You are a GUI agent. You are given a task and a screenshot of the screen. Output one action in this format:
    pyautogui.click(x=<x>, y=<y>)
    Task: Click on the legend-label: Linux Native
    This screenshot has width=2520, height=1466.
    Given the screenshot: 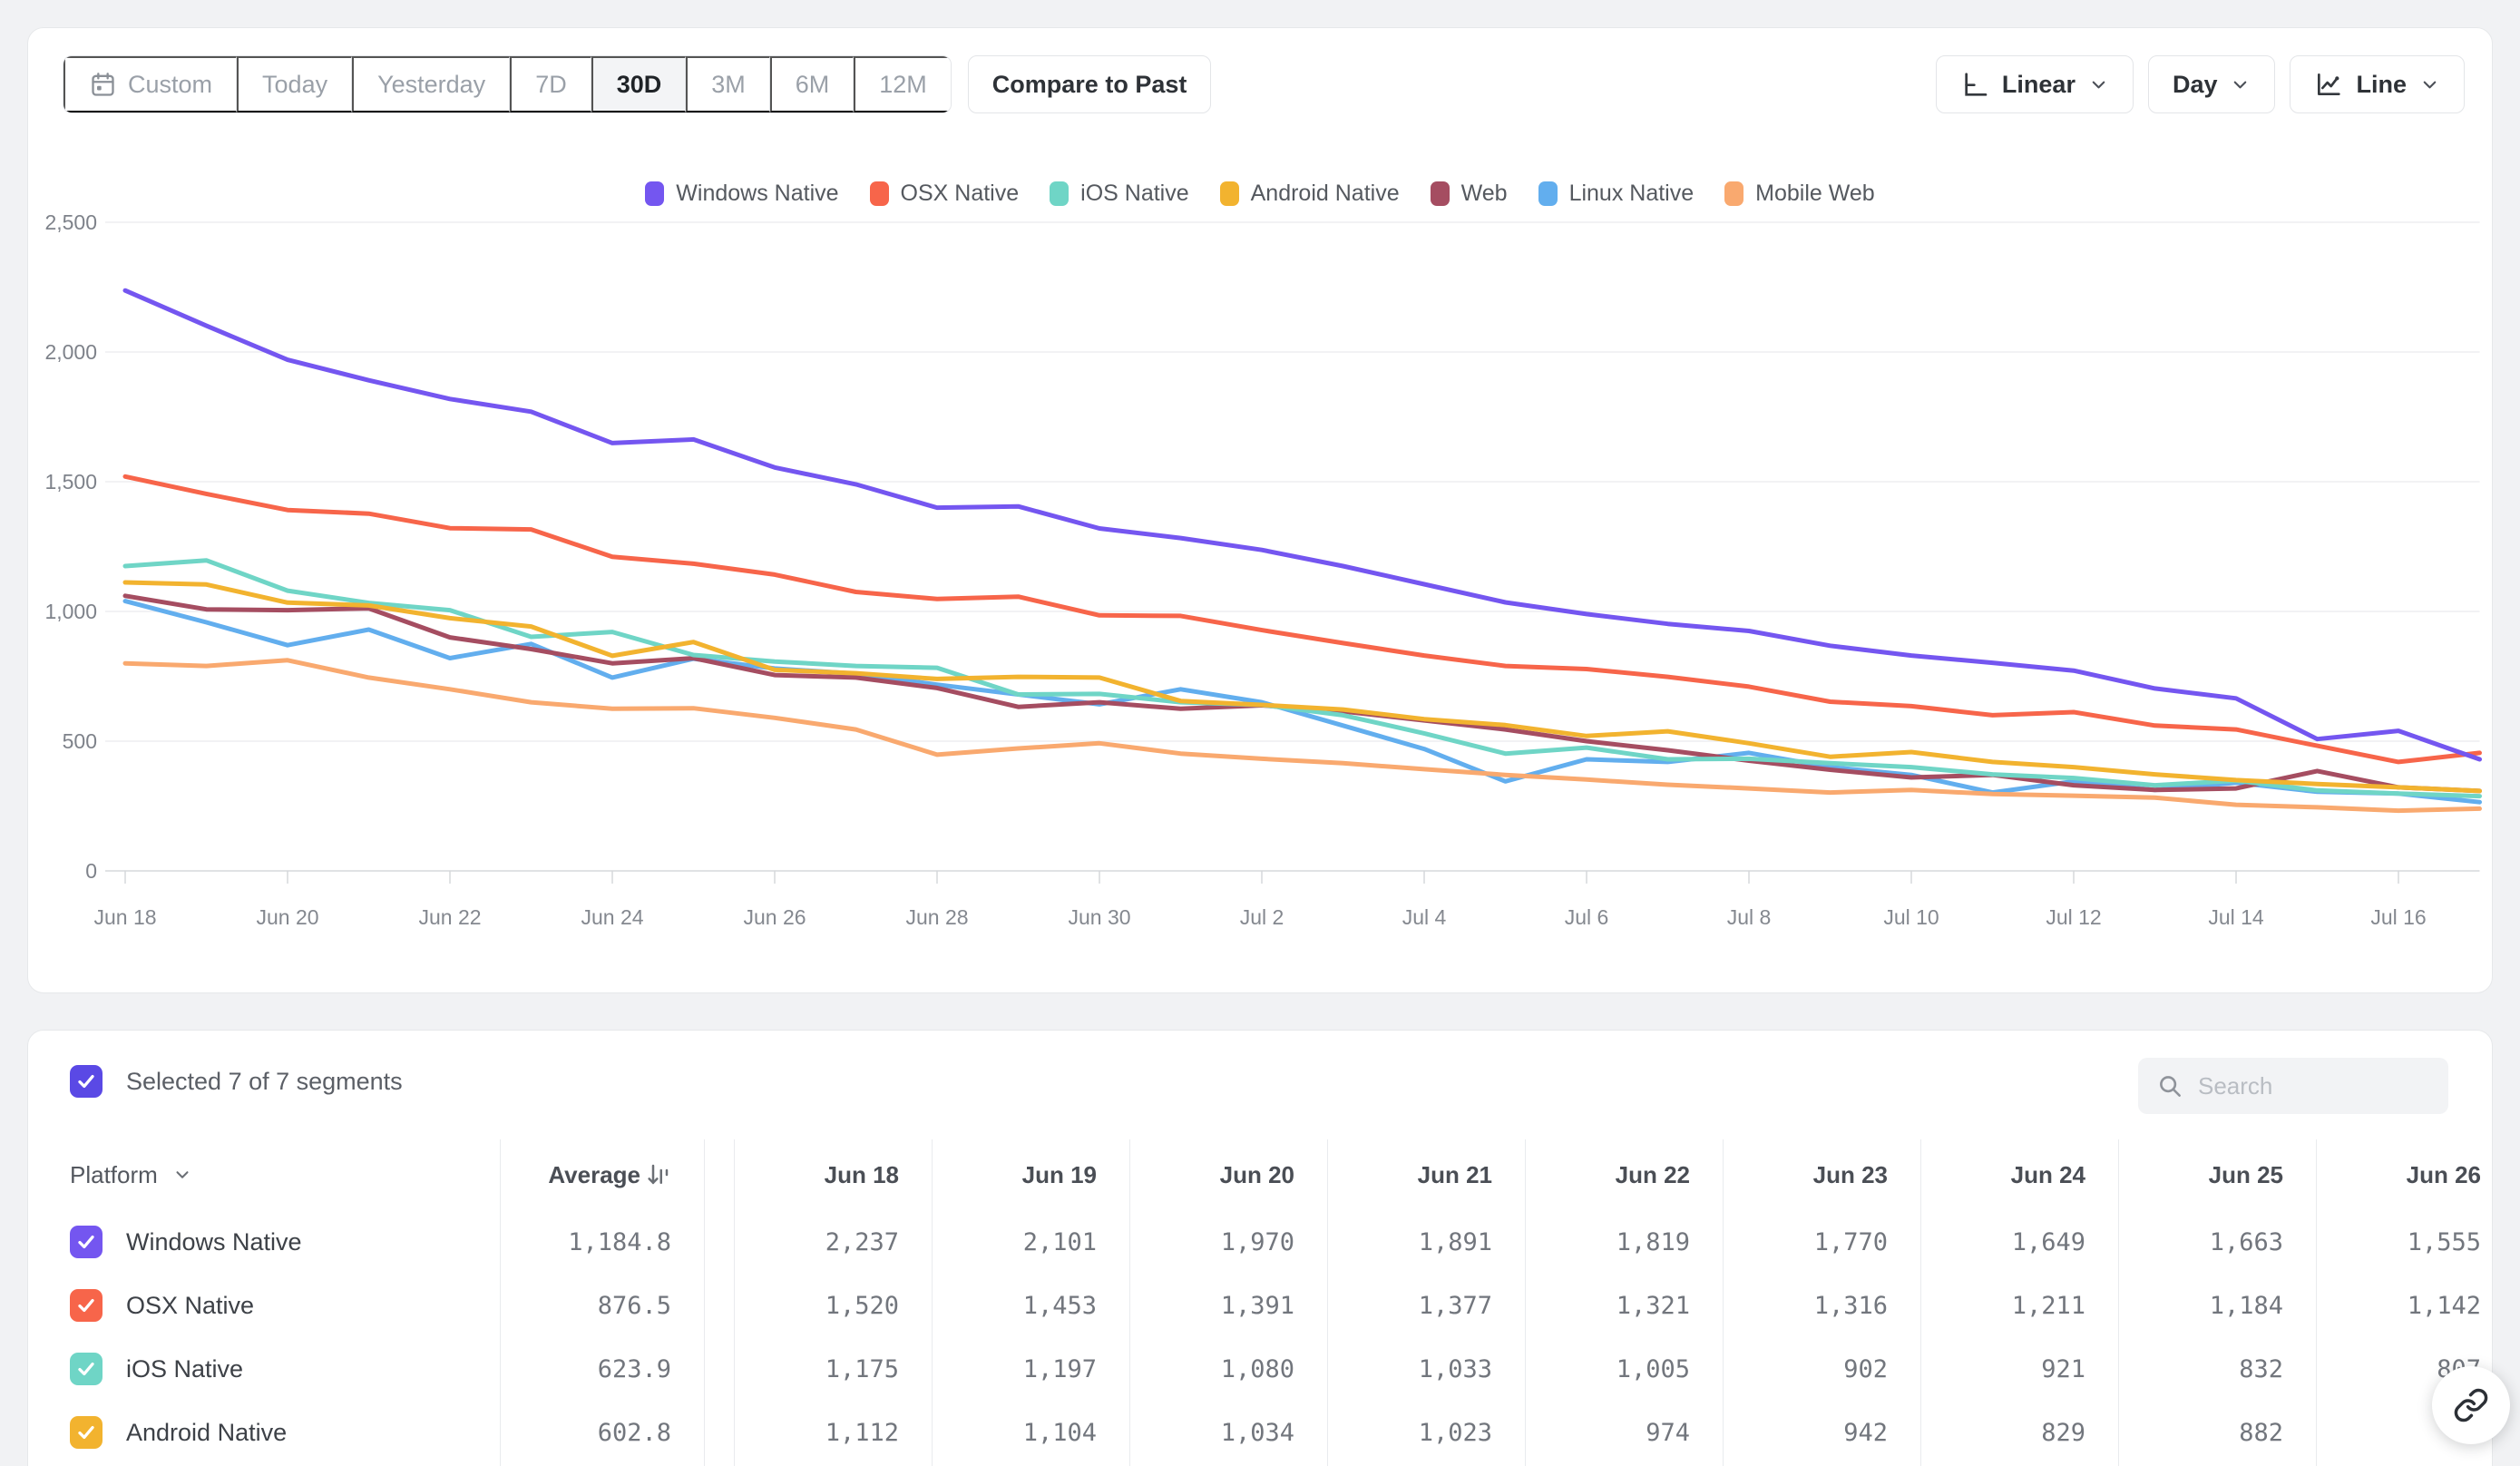 What is the action you would take?
    pyautogui.click(x=1632, y=194)
    